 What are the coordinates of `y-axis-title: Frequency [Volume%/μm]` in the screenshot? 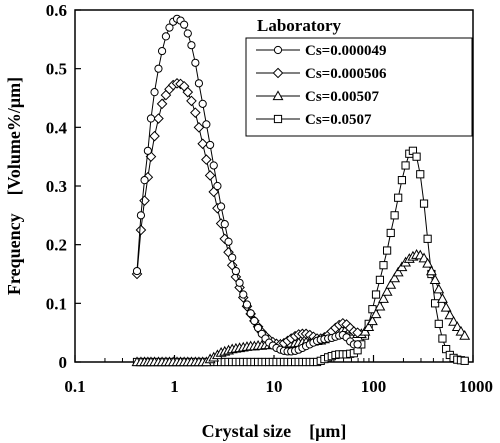 It's located at (14, 186).